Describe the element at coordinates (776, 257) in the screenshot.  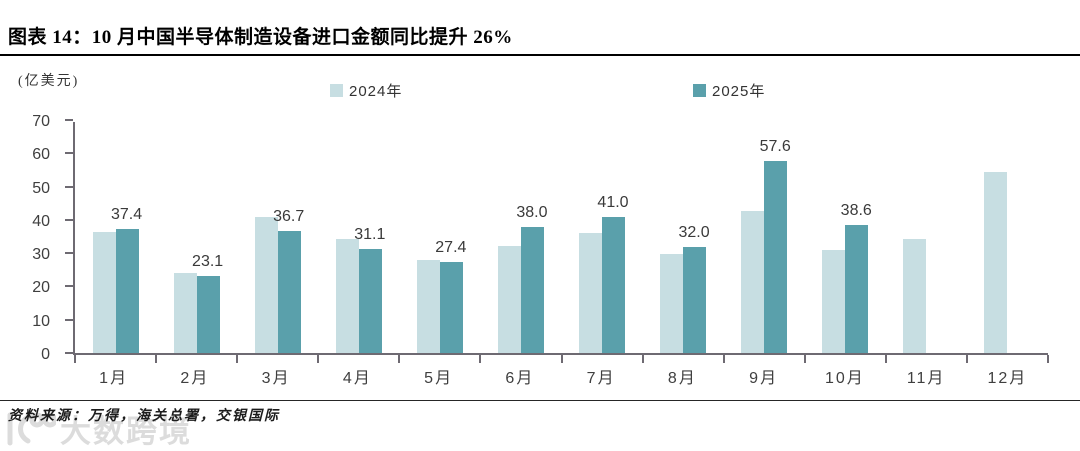
I see `bar-2025-9月` at that location.